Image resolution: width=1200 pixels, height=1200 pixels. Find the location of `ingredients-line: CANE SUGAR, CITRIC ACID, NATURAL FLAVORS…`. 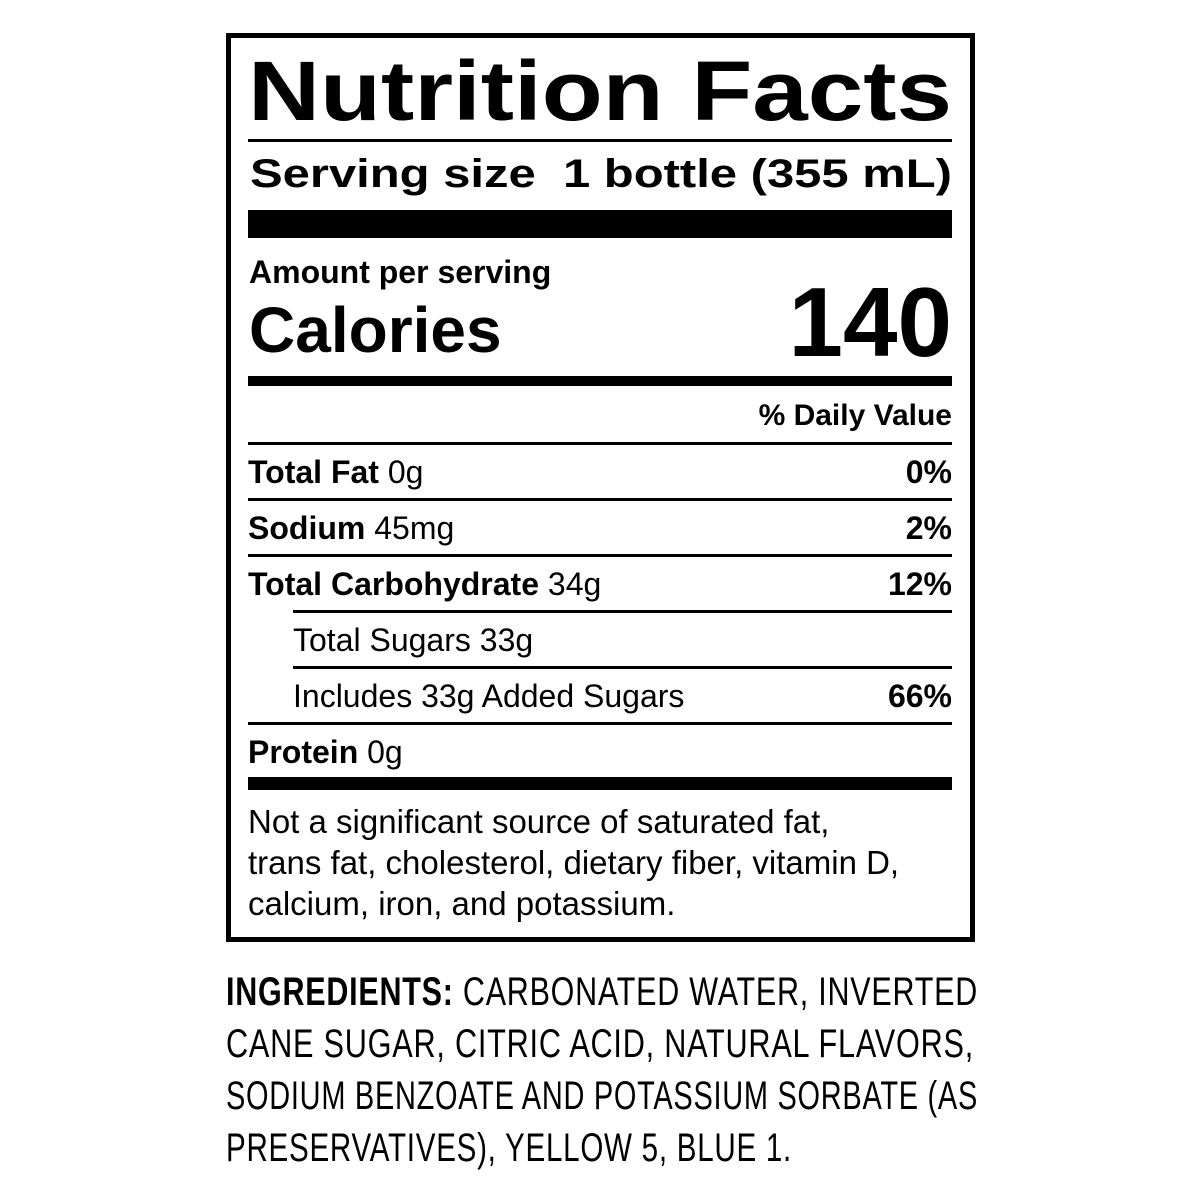

ingredients-line: CANE SUGAR, CITRIC ACID, NATURAL FLAVORS… is located at coordinates (600, 1044).